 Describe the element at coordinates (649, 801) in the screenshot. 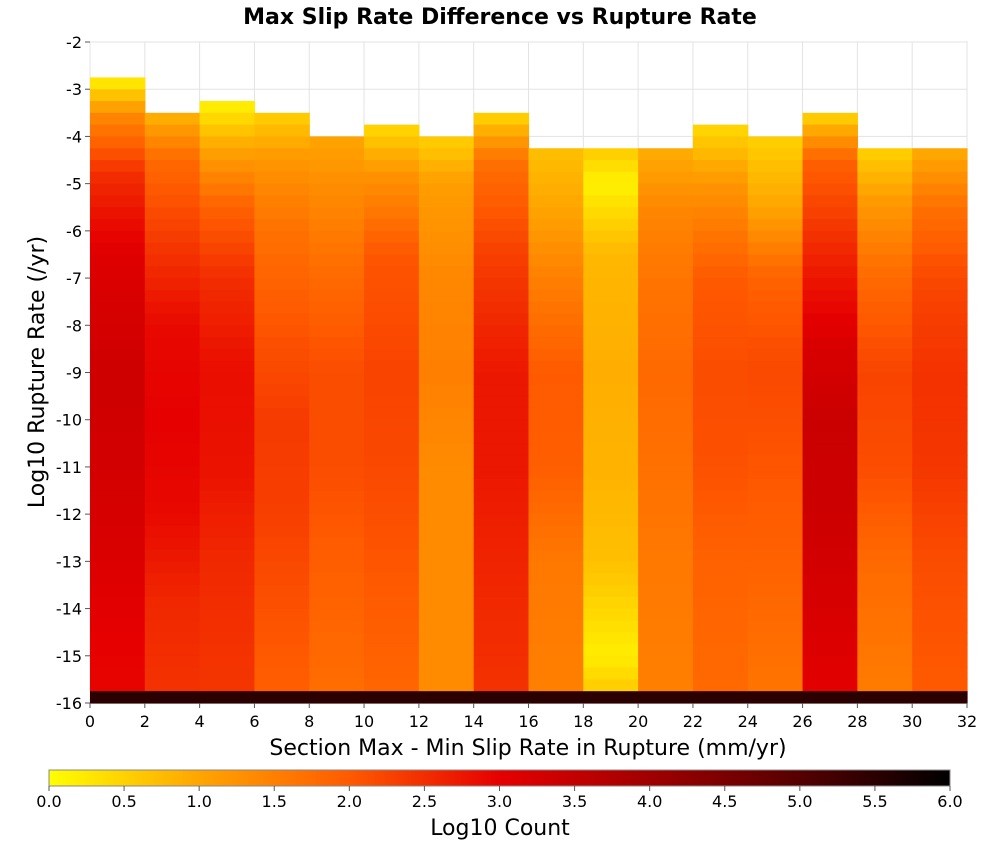

I see `colorbar-tick-label: 4.0` at that location.